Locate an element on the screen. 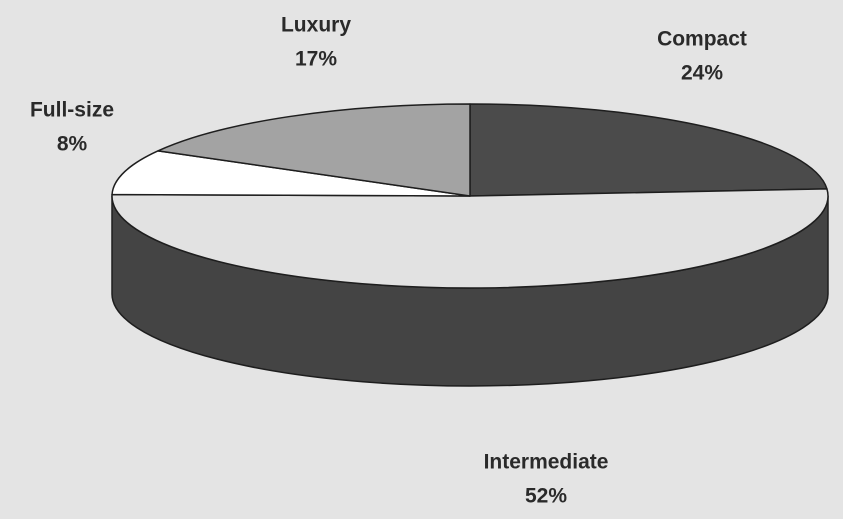 This screenshot has width=843, height=519. slice-label: Intermediate is located at coordinates (546, 462).